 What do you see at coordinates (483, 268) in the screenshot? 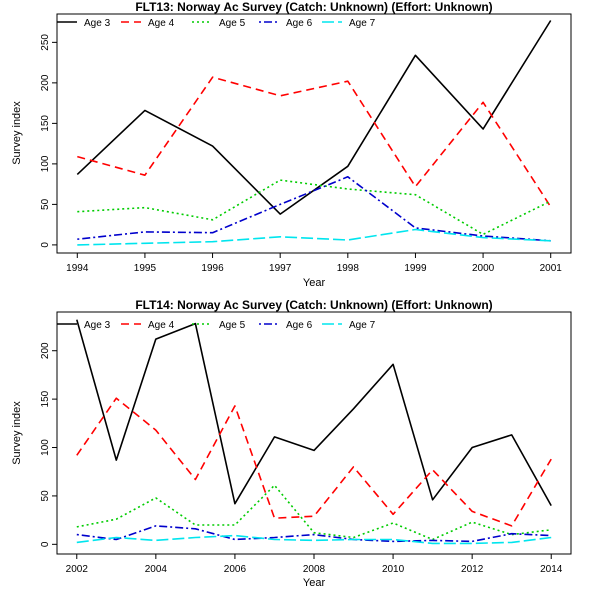
I see `x-tick-label: 2000` at bounding box center [483, 268].